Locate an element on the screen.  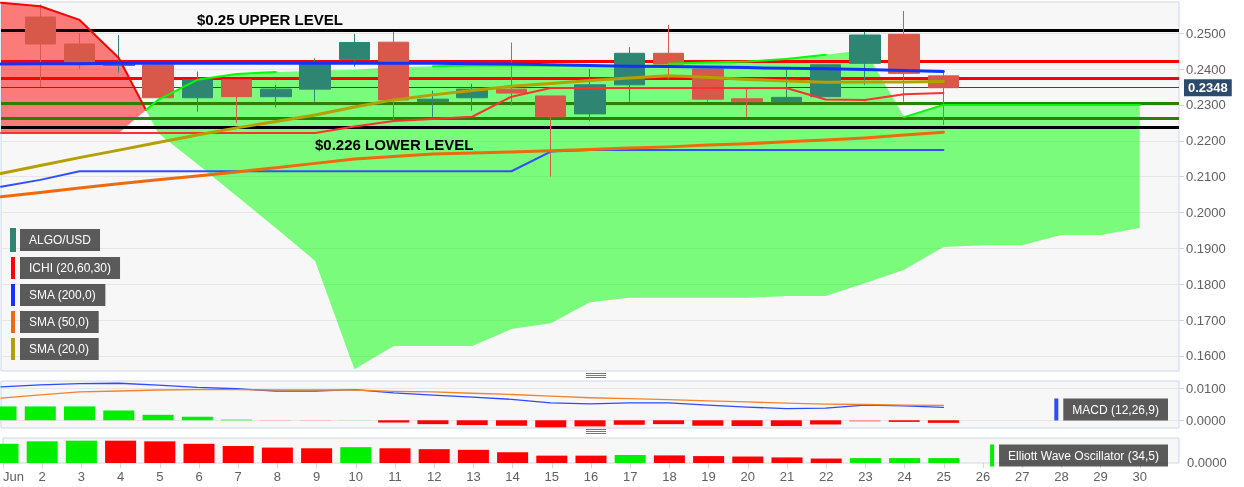
y-tick-label: 0.2000 is located at coordinates (1206, 212).